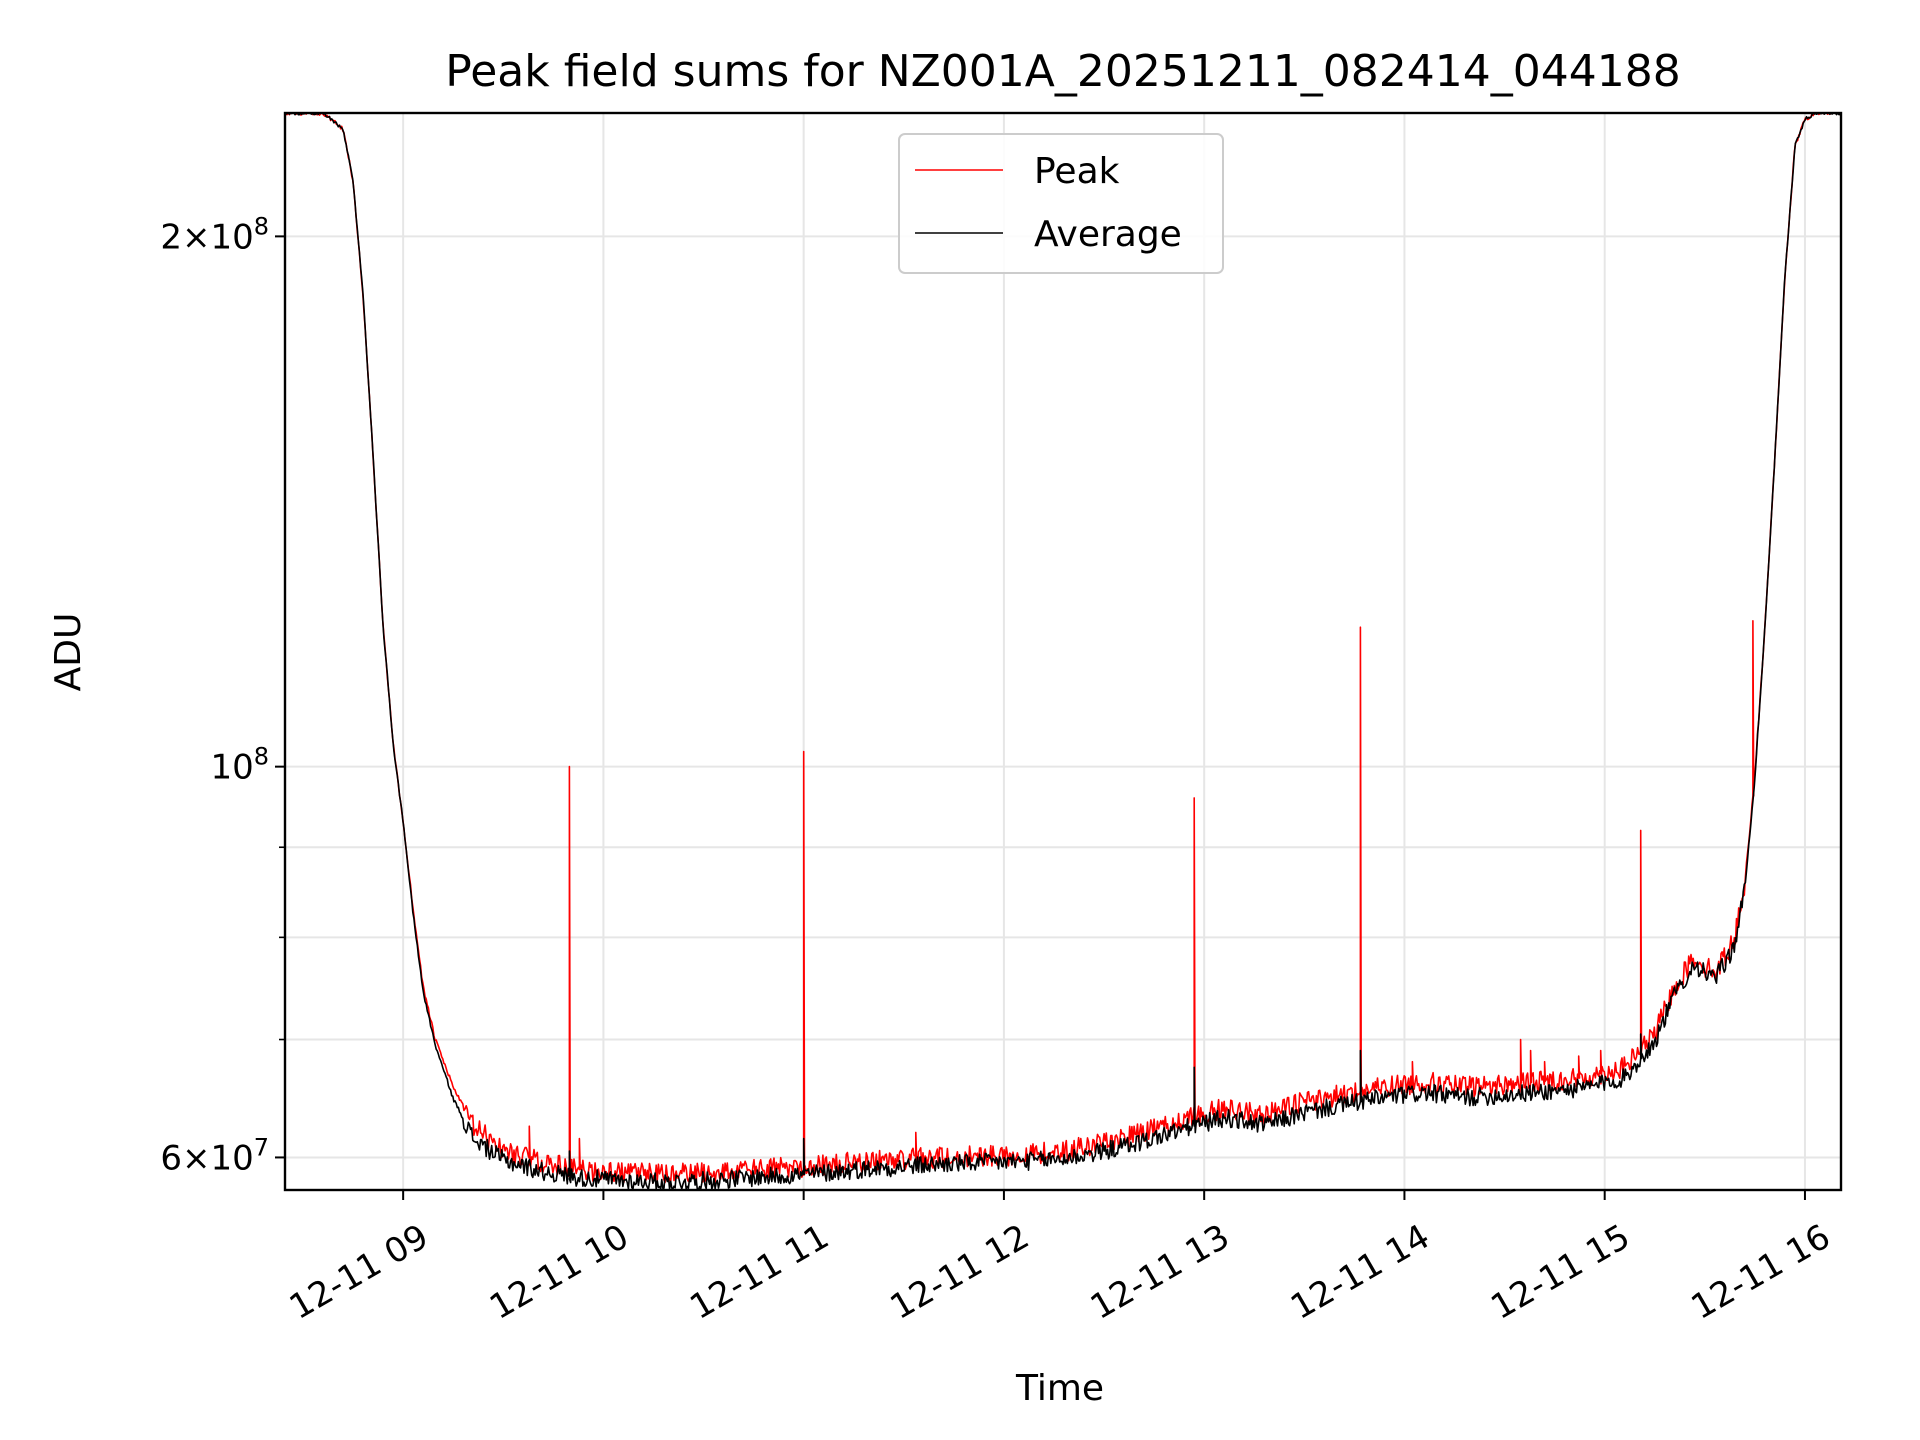  Describe the element at coordinates (68, 652) in the screenshot. I see `y-axis-label: ADU` at that location.